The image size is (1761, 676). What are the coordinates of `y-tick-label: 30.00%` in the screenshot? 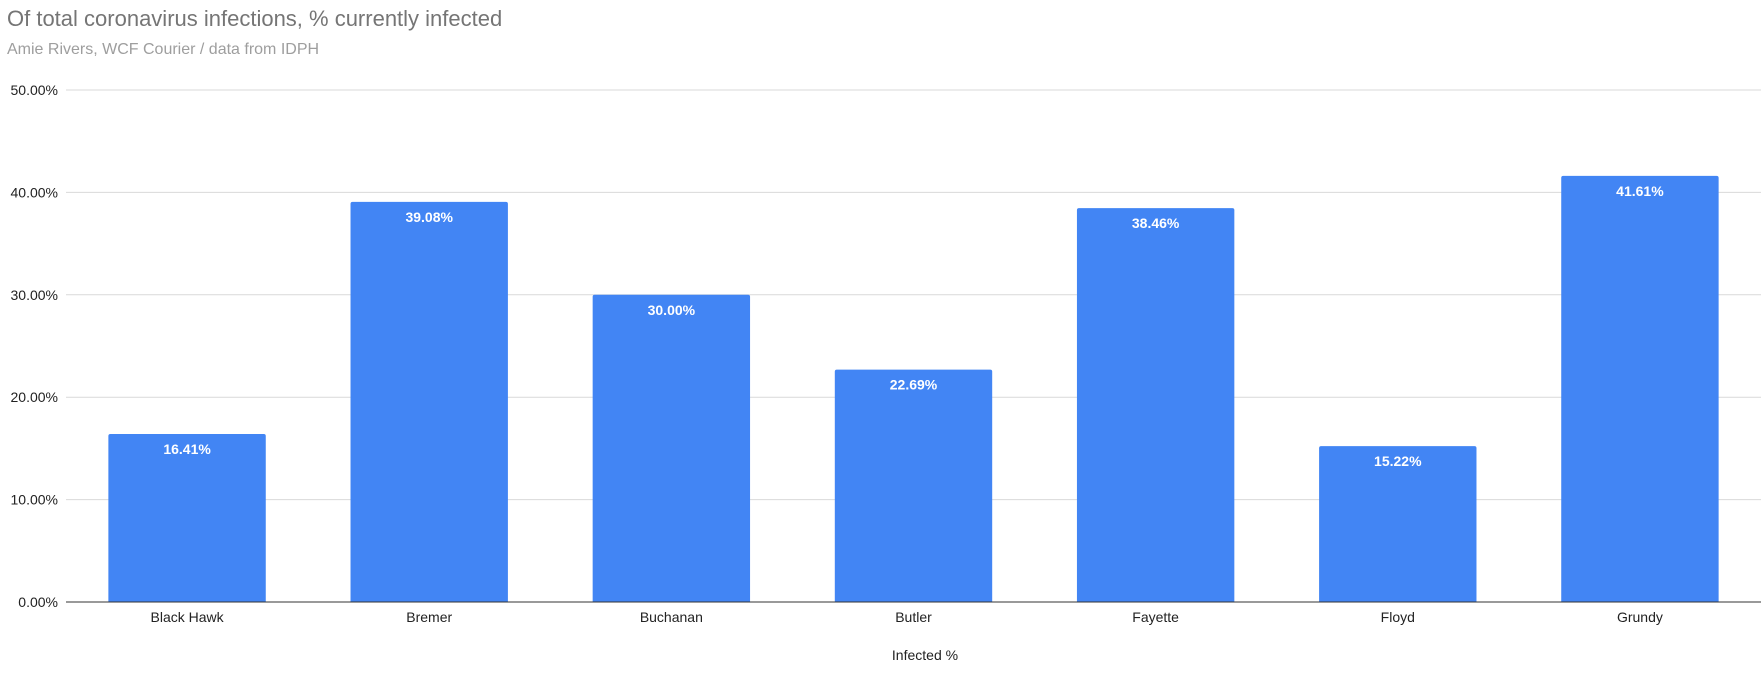 It's located at (34, 295).